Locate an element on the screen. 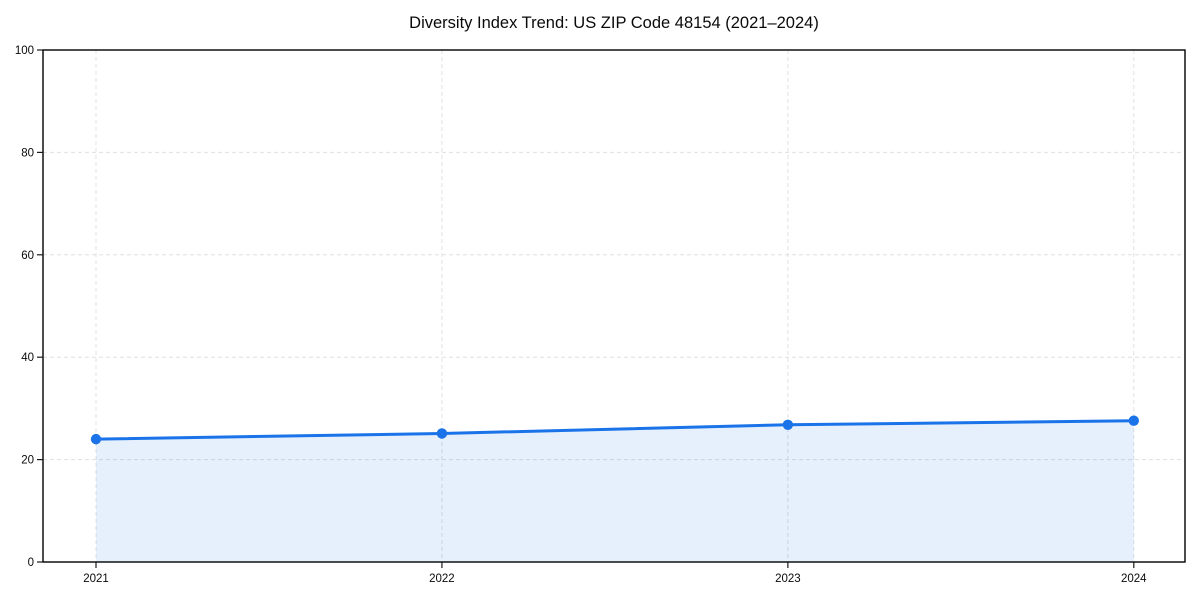 Image resolution: width=1200 pixels, height=600 pixels. y-tick-label: 0 is located at coordinates (31, 563).